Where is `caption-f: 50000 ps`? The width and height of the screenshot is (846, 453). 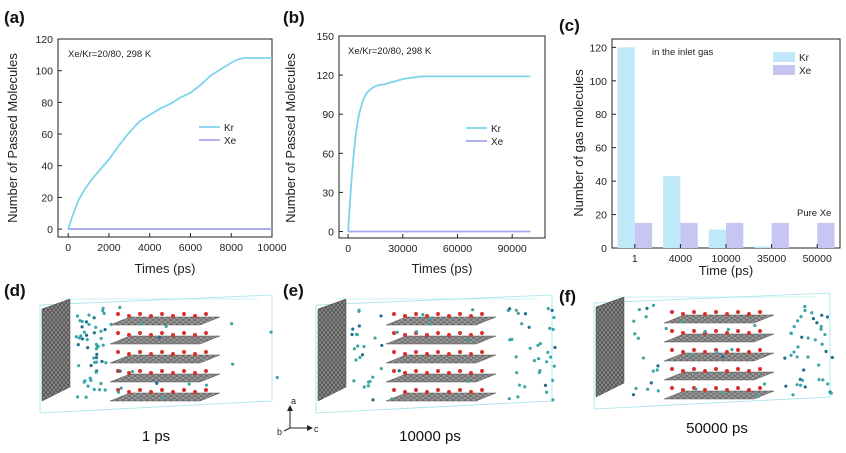
caption-f: 50000 ps is located at coordinates (717, 428).